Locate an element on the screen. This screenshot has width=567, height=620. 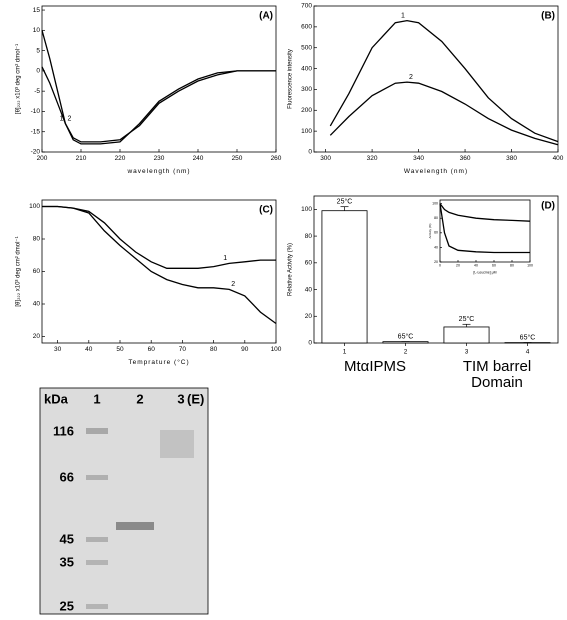
y-tick-label: 15 is located at coordinates (37, 10).